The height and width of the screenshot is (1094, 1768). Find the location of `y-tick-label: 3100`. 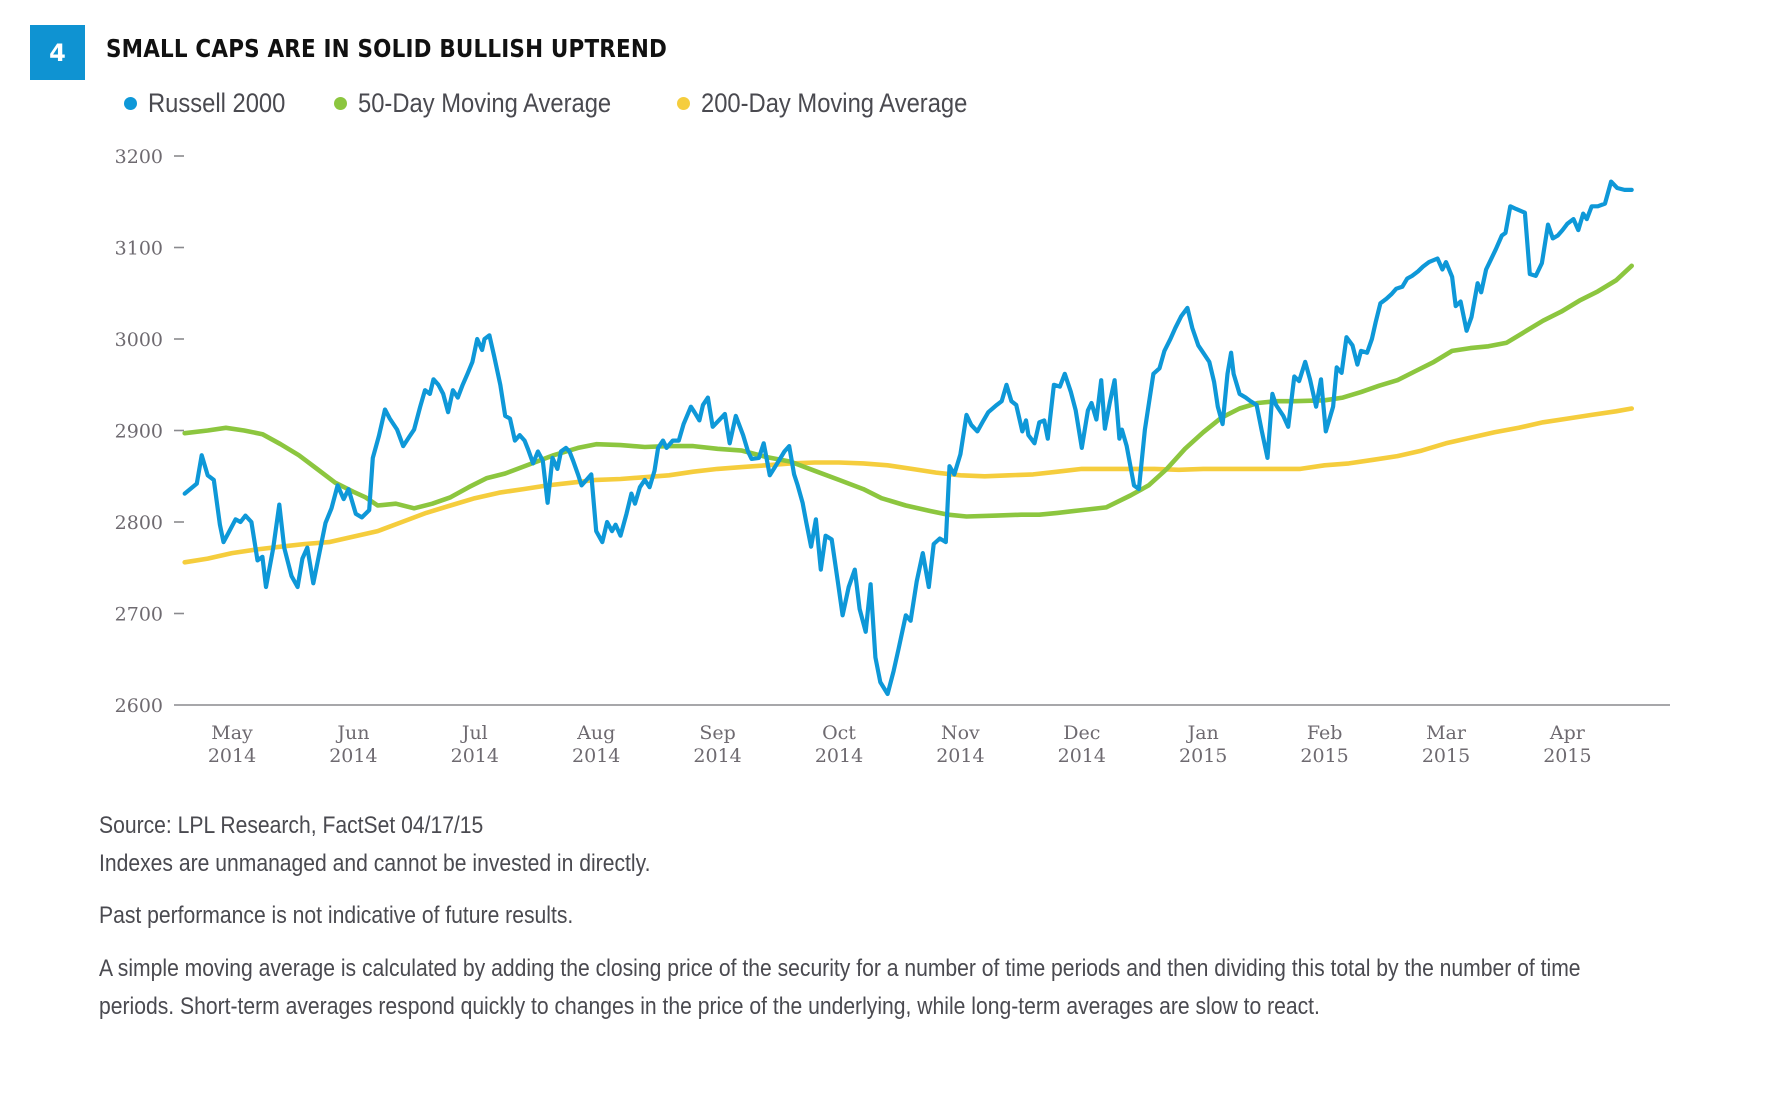

y-tick-label: 3100 is located at coordinates (139, 249).